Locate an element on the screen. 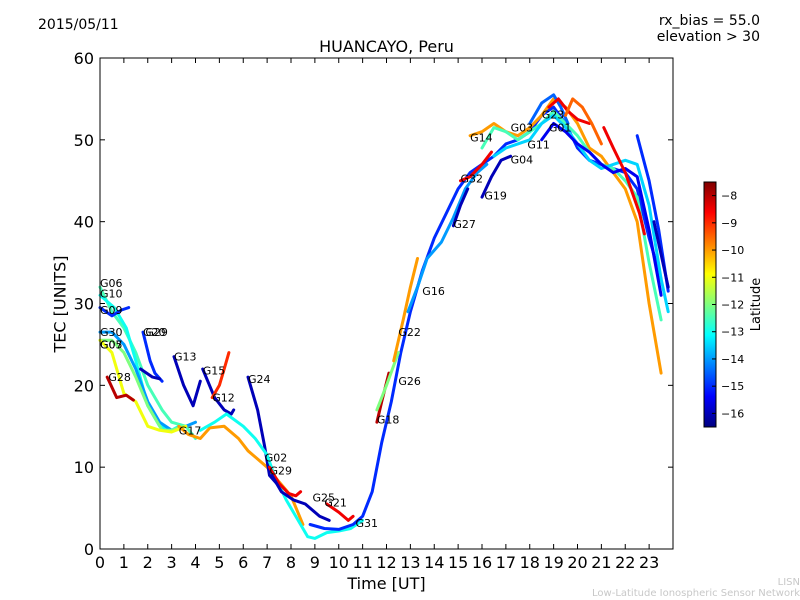 The width and height of the screenshot is (800, 600). org-long-label: Low-Latitude Ionospheric Sensor Network is located at coordinates (696, 593).